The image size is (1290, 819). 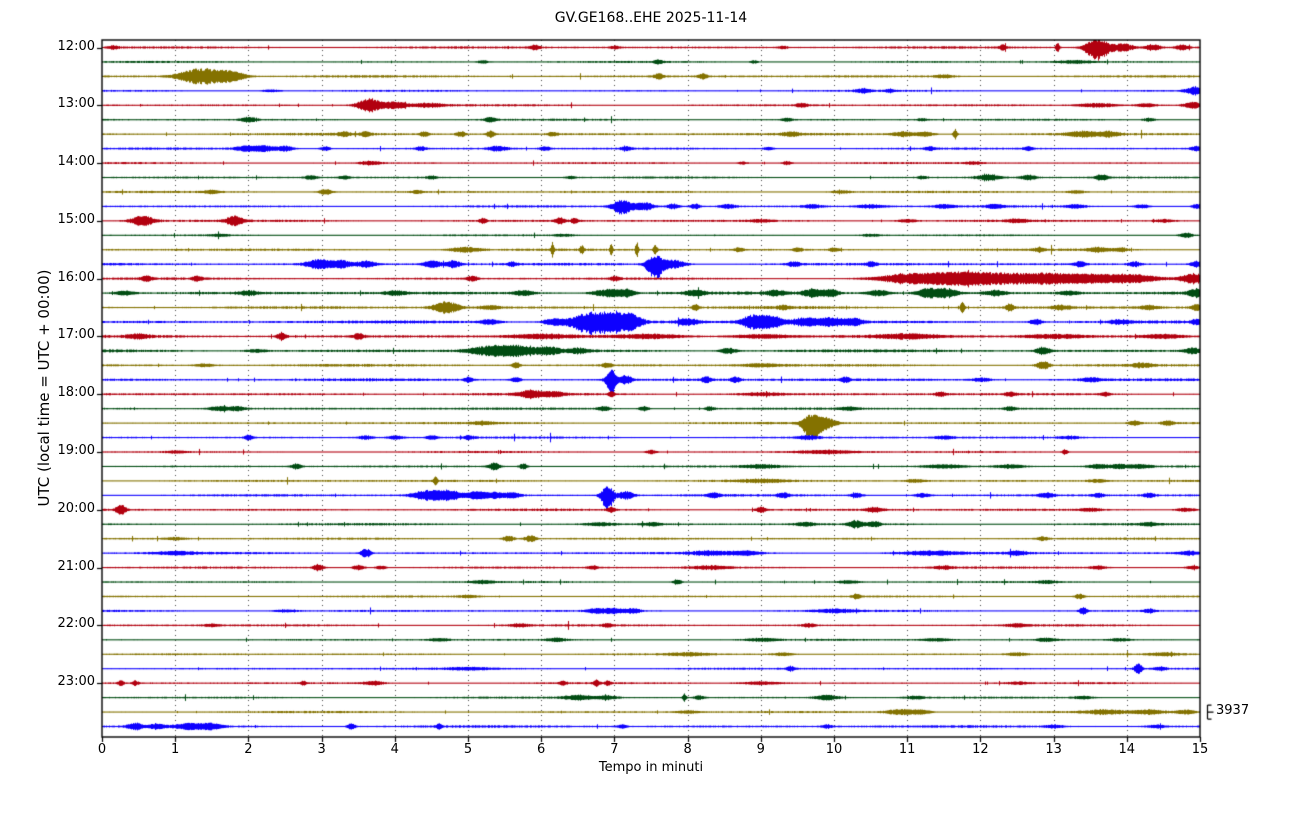 I want to click on hour-tick-label: 12:00, so click(x=76, y=46).